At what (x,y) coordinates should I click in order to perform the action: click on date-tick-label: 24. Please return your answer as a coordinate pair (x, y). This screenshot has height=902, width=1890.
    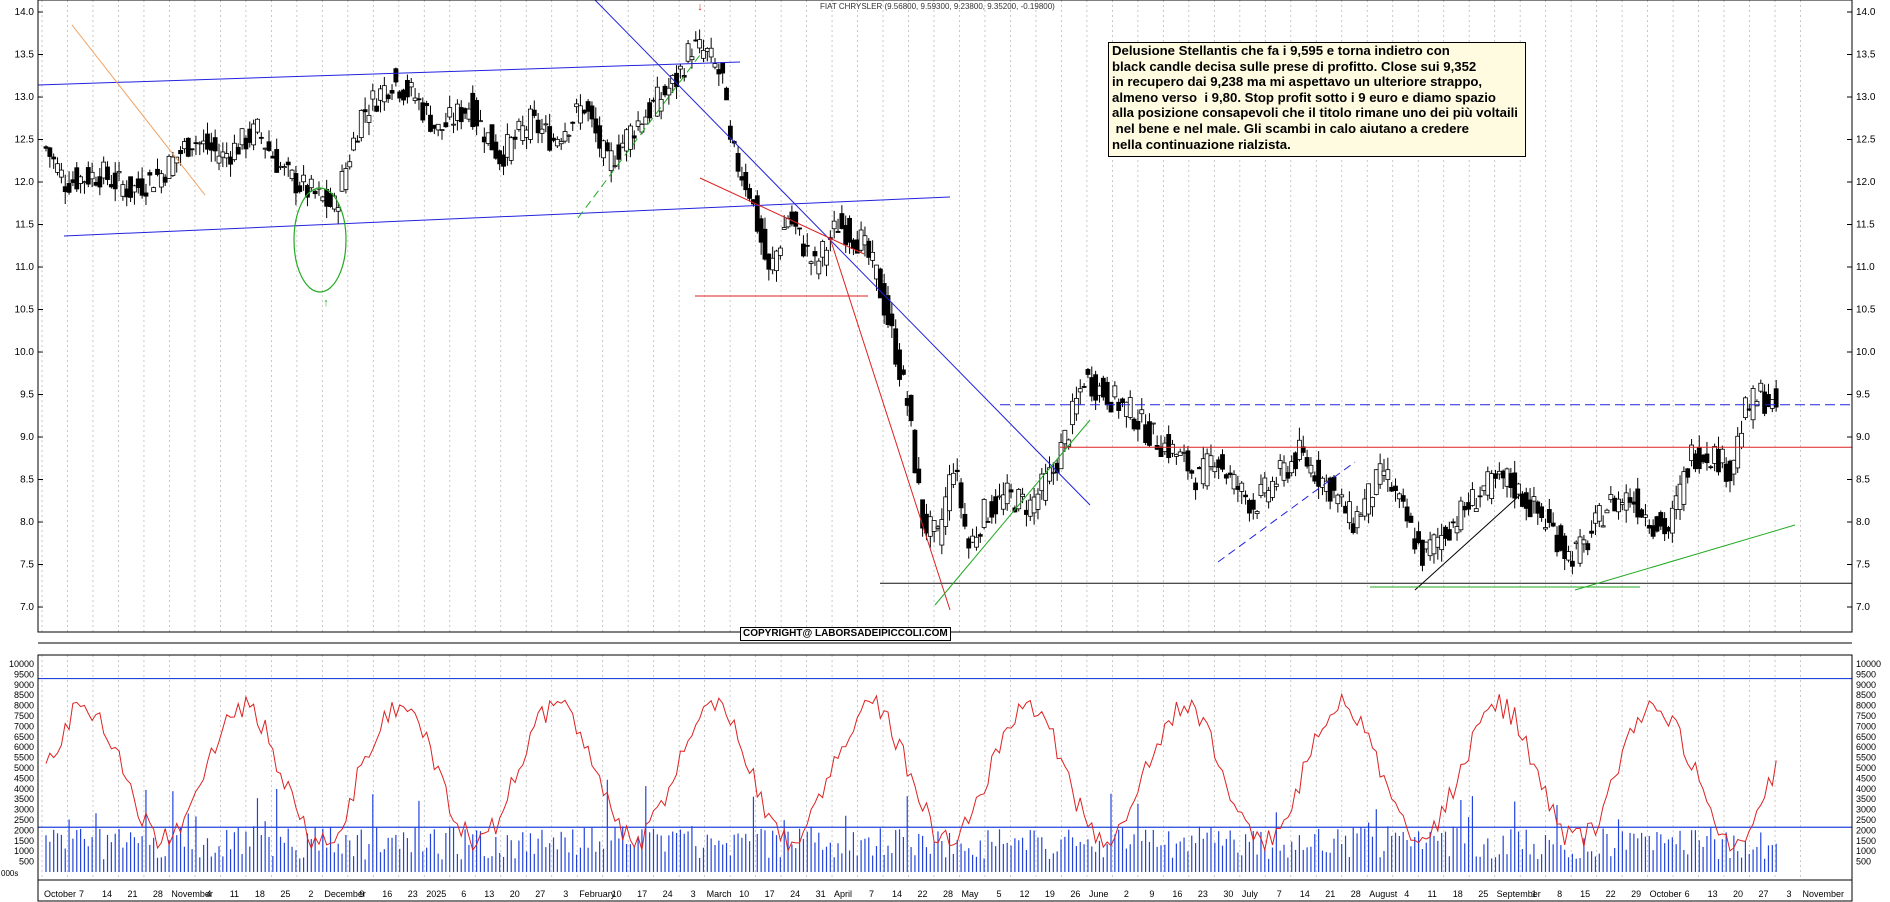
    Looking at the image, I should click on (795, 894).